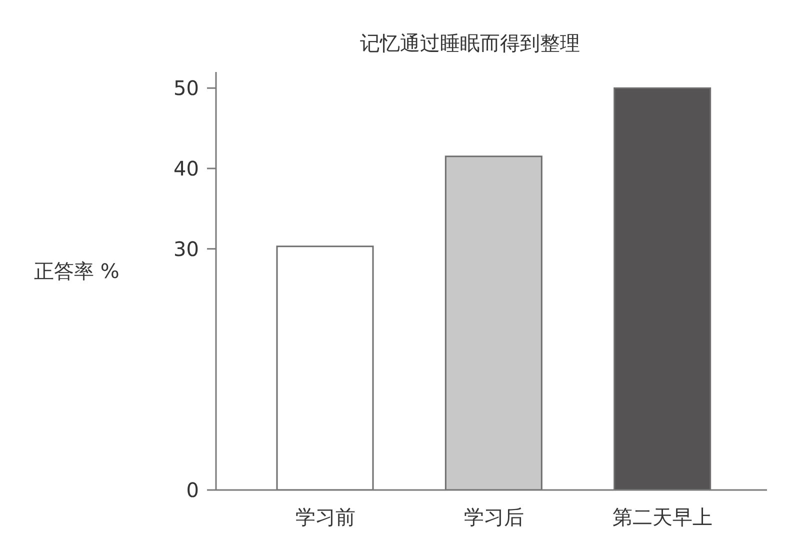 This screenshot has width=800, height=548. Describe the element at coordinates (192, 490) in the screenshot. I see `y-tick-label: 0` at that location.